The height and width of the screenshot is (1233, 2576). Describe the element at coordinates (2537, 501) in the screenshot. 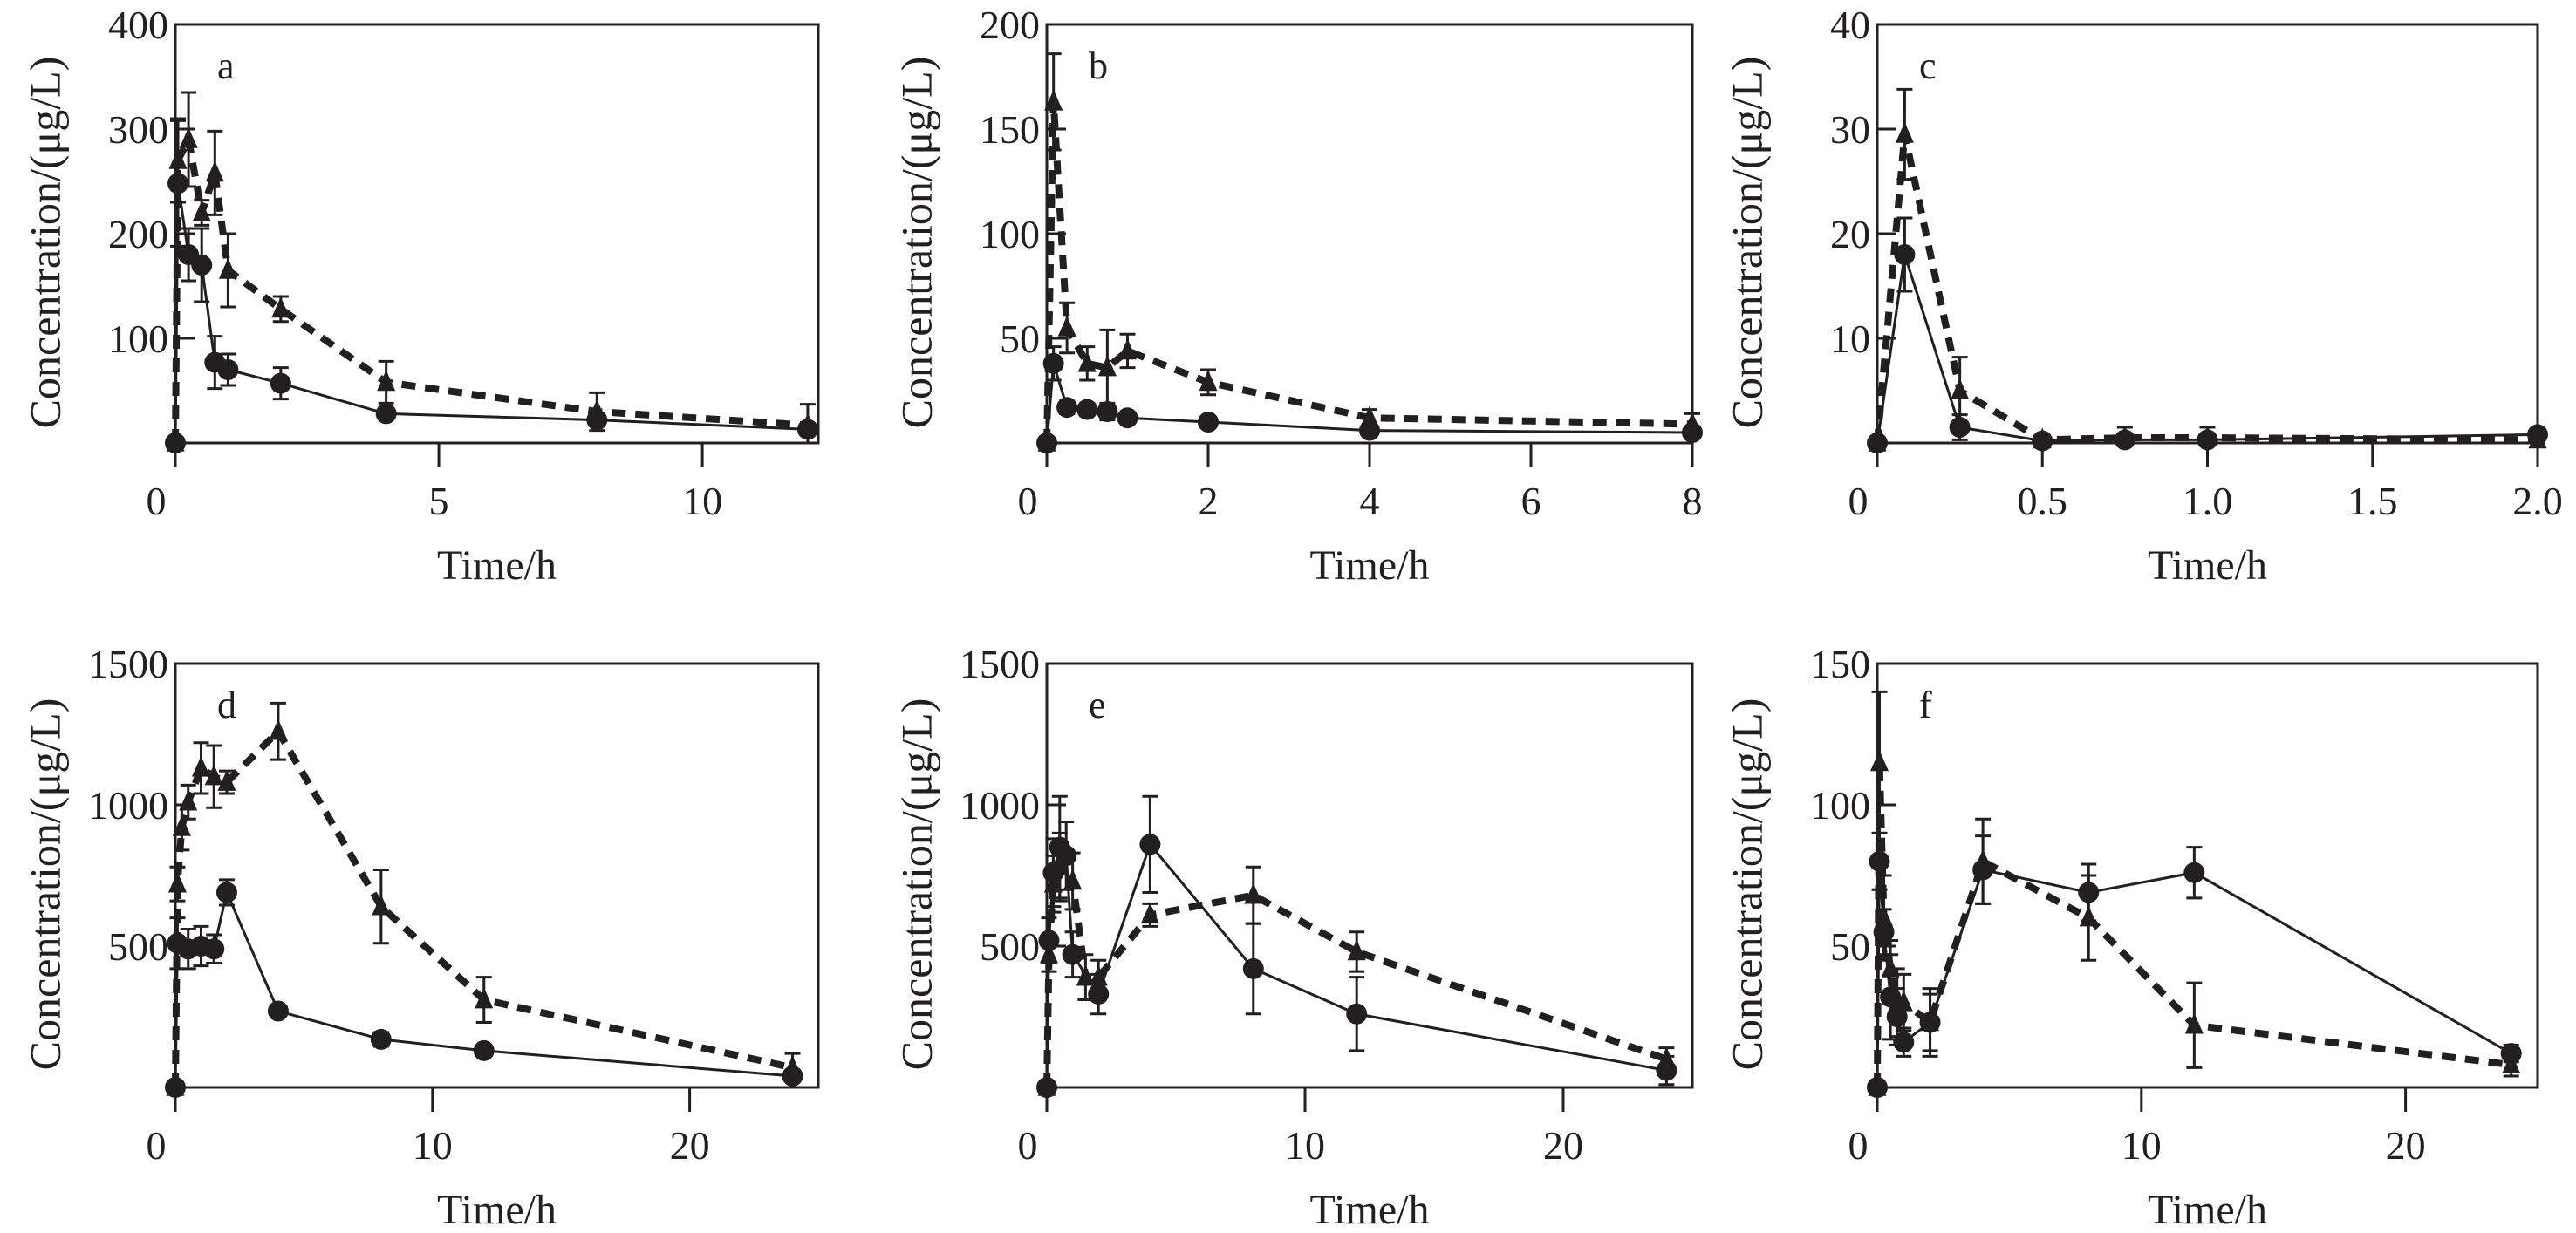

I see `x-tick-label: 2.0` at that location.